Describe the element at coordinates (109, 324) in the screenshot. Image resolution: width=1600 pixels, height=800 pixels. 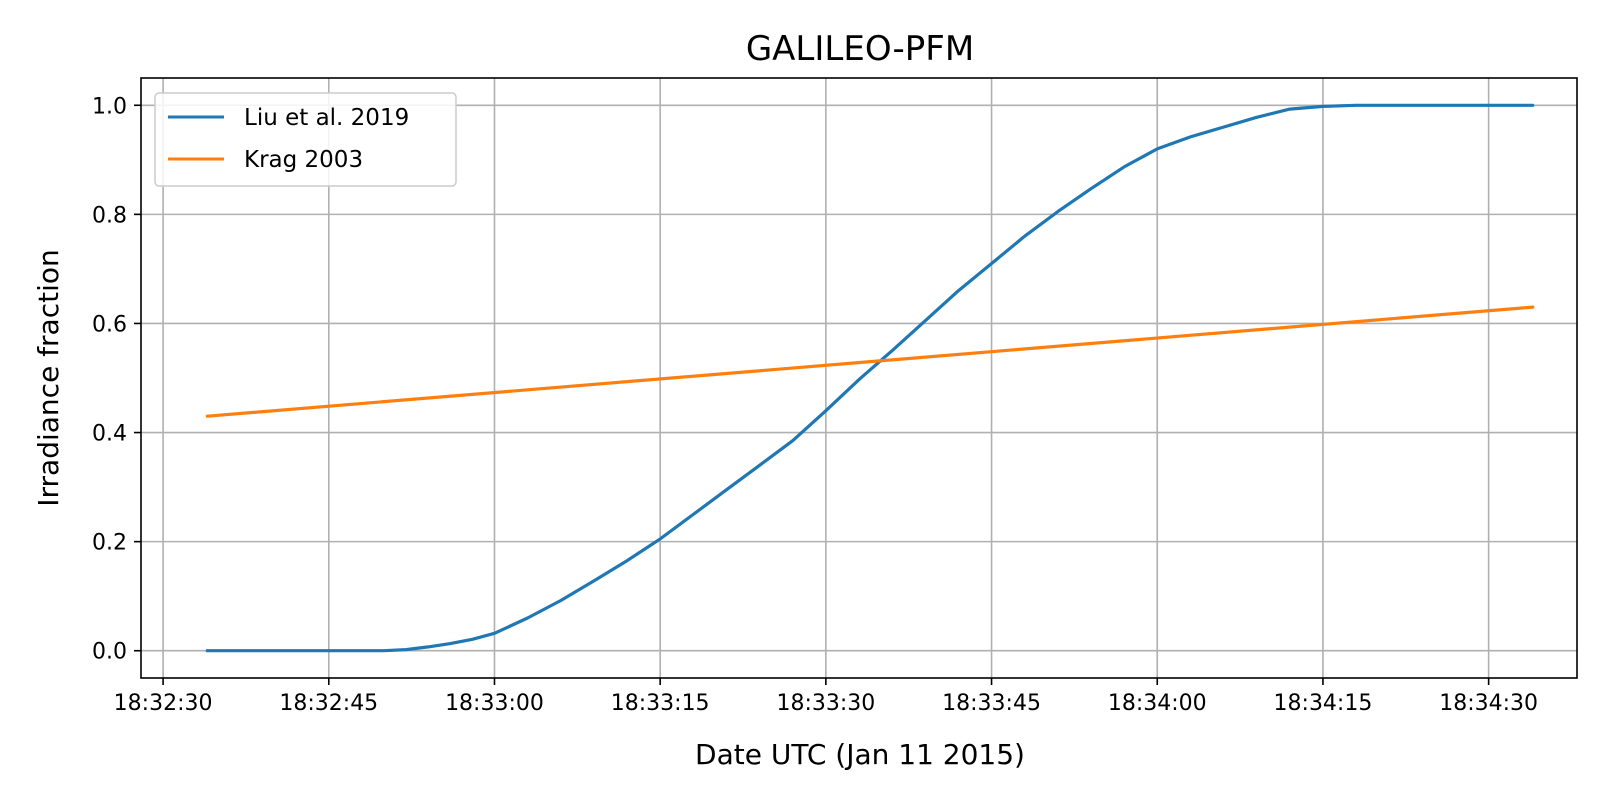
I see `y-tick-label-3: 0.6` at that location.